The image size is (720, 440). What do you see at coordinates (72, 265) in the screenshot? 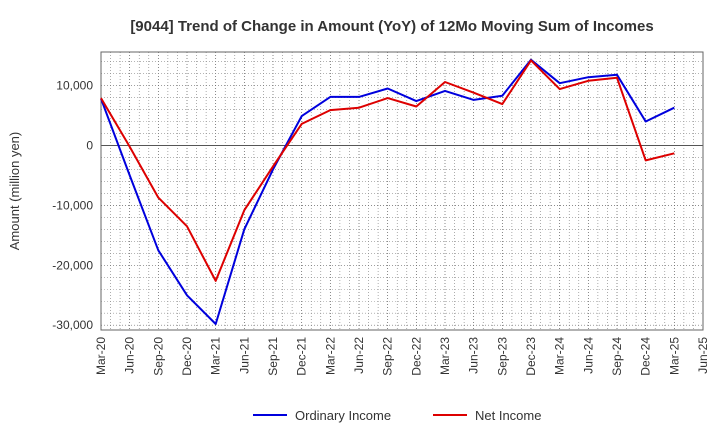
I see `y-tick-label: -20,000` at bounding box center [72, 265].